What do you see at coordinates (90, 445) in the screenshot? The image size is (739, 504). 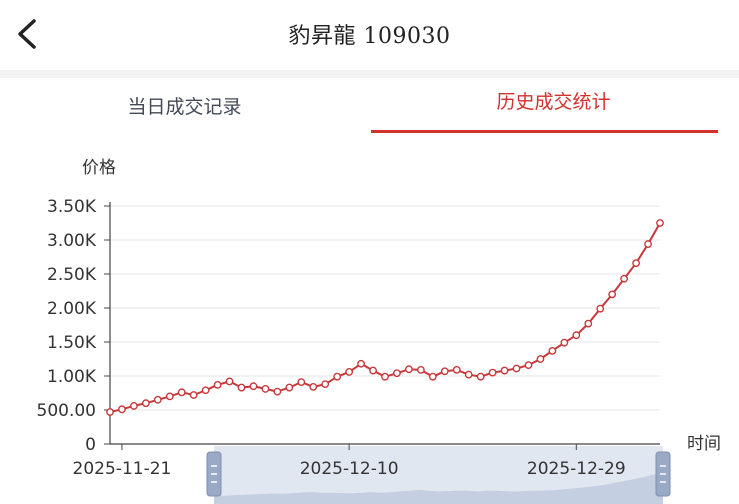 I see `y-tick-label: 0` at bounding box center [90, 445].